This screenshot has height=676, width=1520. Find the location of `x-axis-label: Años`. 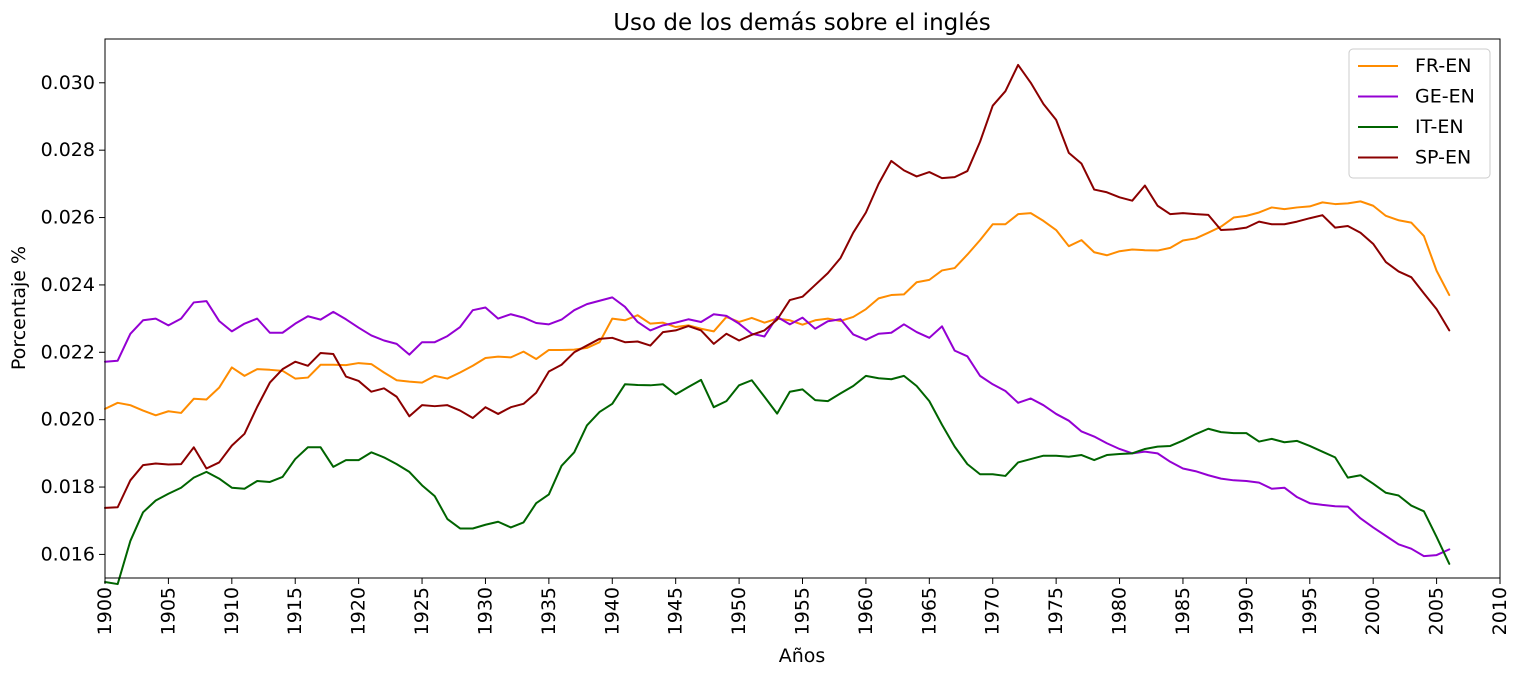

x-axis-label: Años is located at coordinates (802, 656).